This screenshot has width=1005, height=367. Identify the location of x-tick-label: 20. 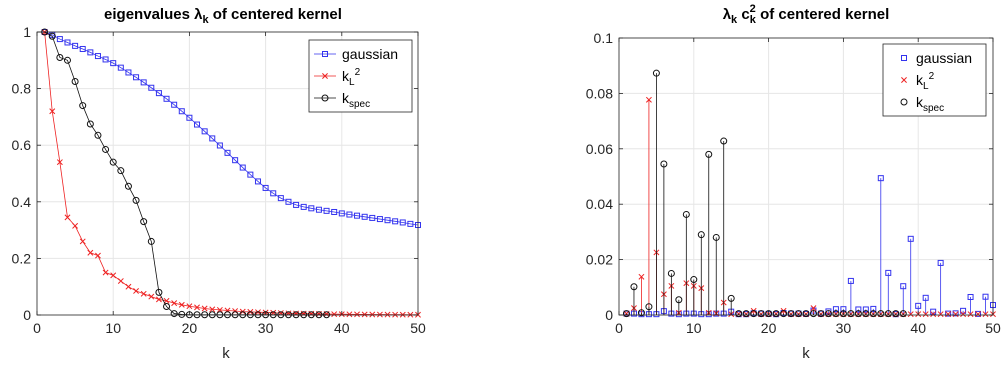
(769, 328).